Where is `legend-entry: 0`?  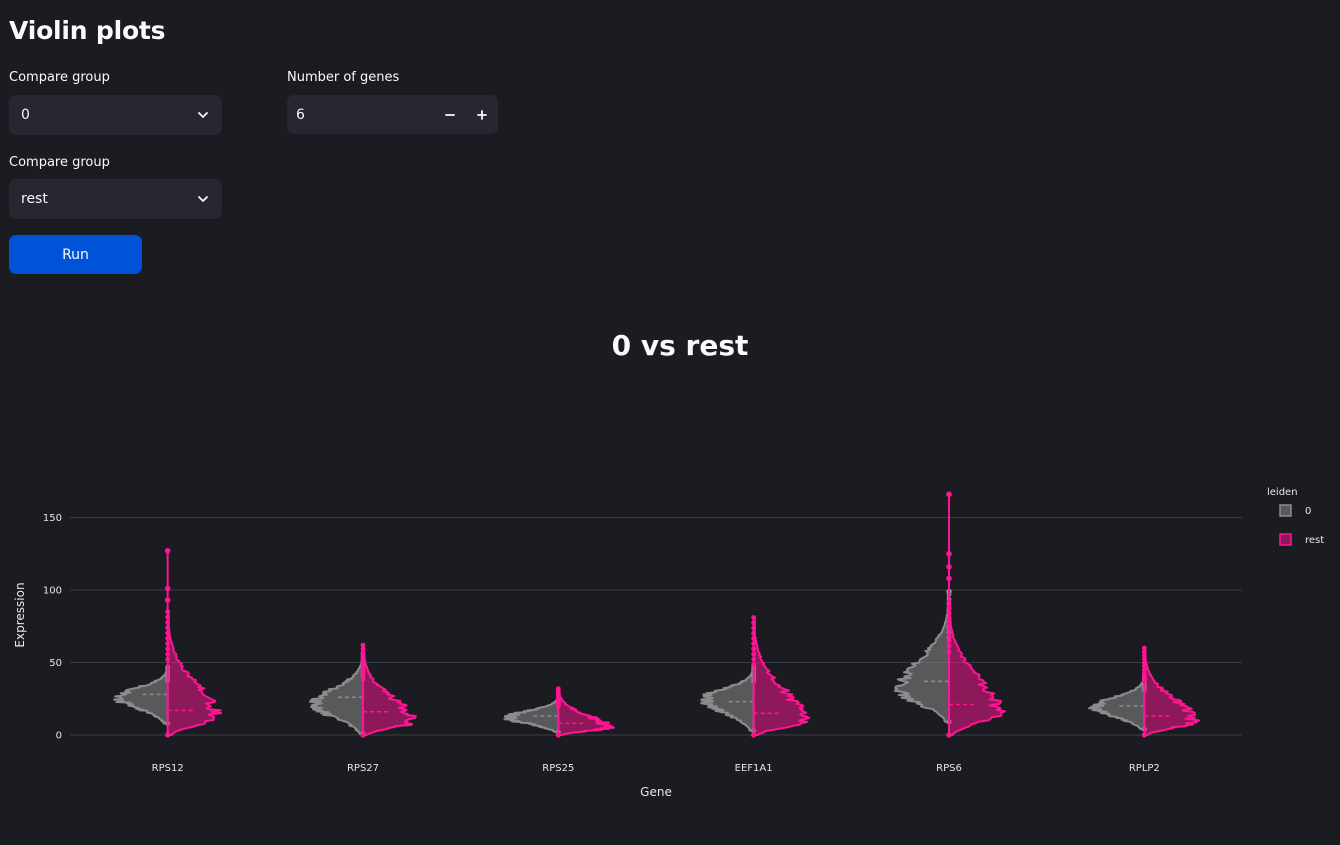 legend-entry: 0 is located at coordinates (1308, 511).